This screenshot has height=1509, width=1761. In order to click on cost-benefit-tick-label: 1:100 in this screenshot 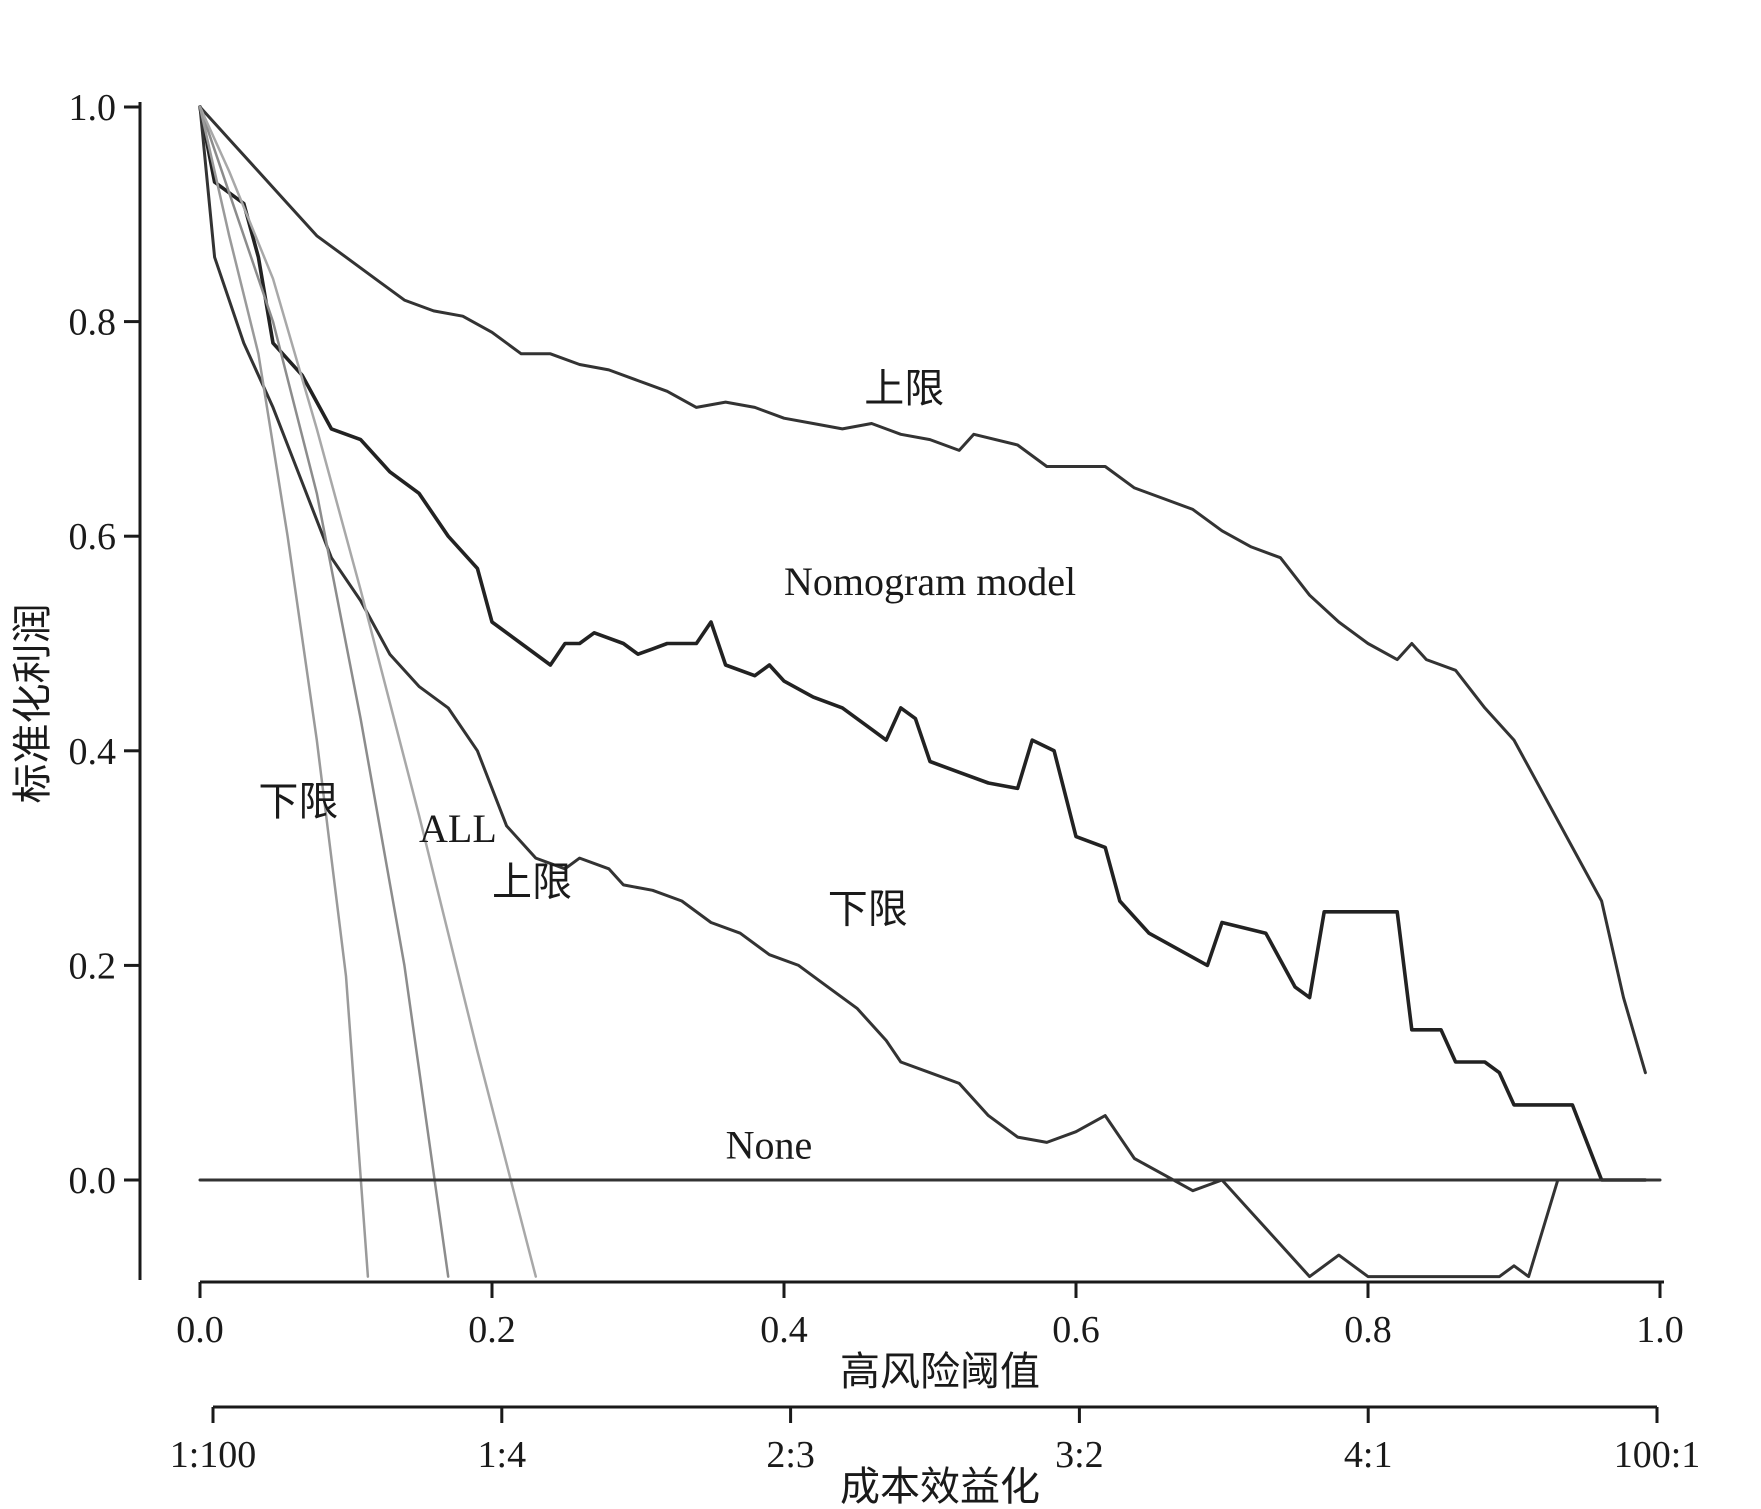, I will do `click(213, 1455)`.